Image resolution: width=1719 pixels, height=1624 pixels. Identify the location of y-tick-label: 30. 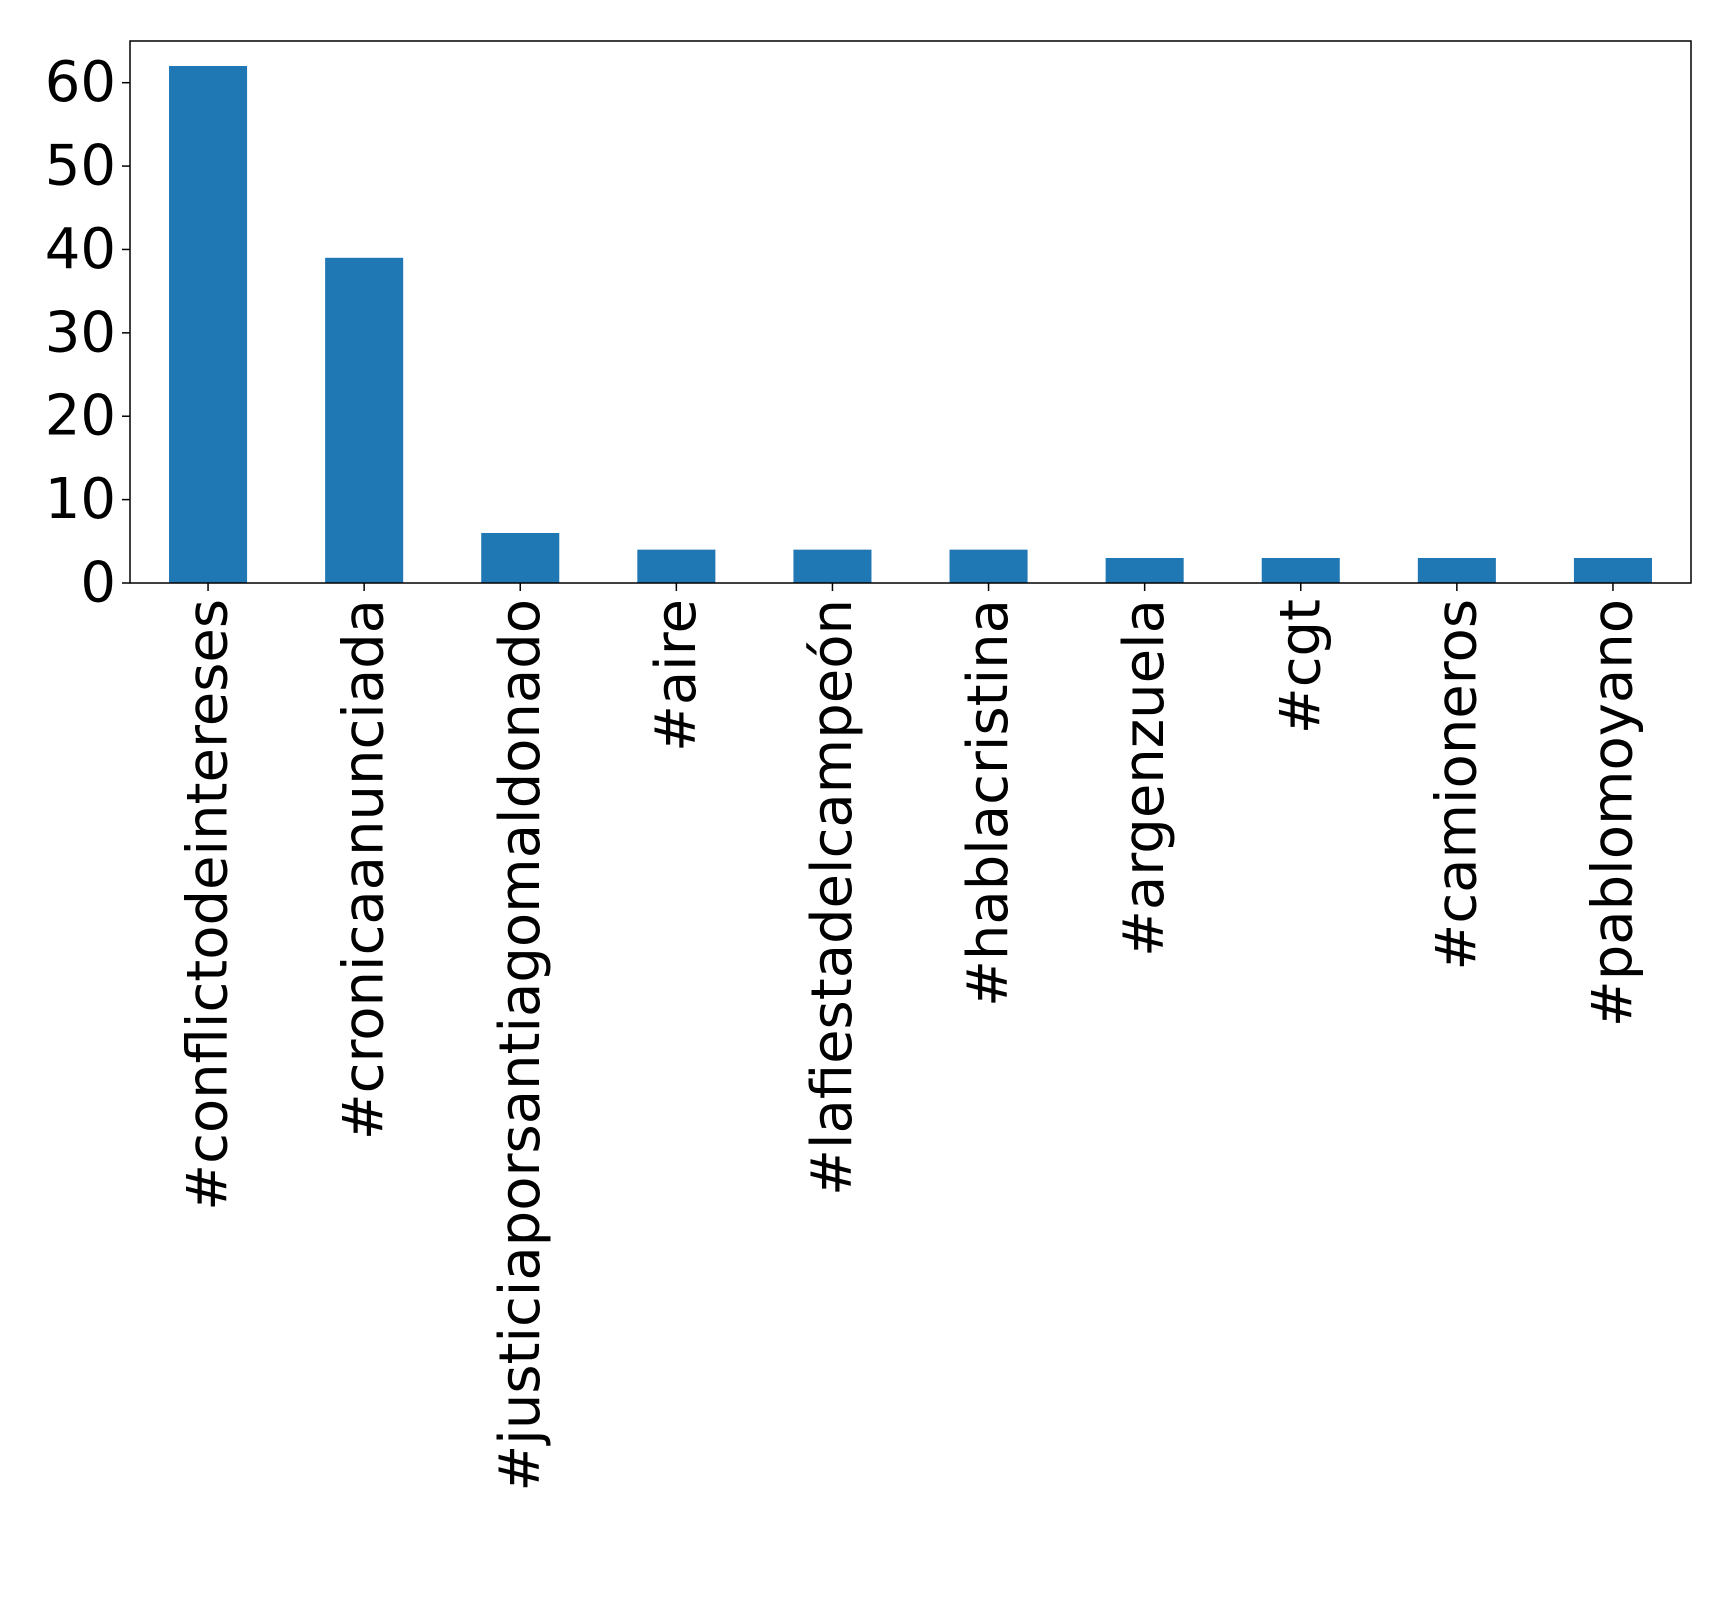
(80, 332).